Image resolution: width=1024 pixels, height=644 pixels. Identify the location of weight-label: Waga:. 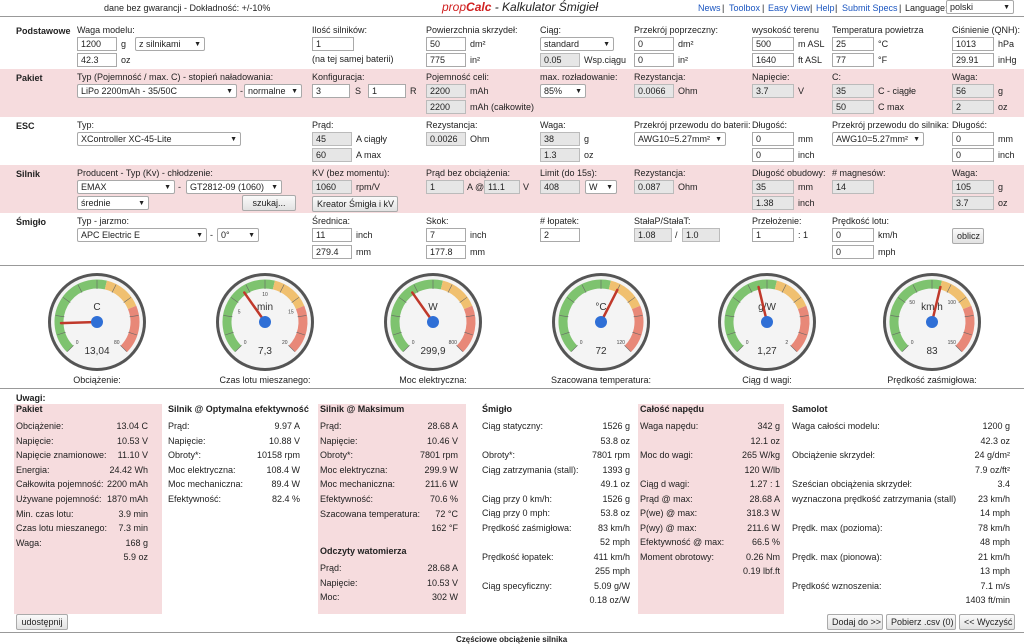
(965, 173).